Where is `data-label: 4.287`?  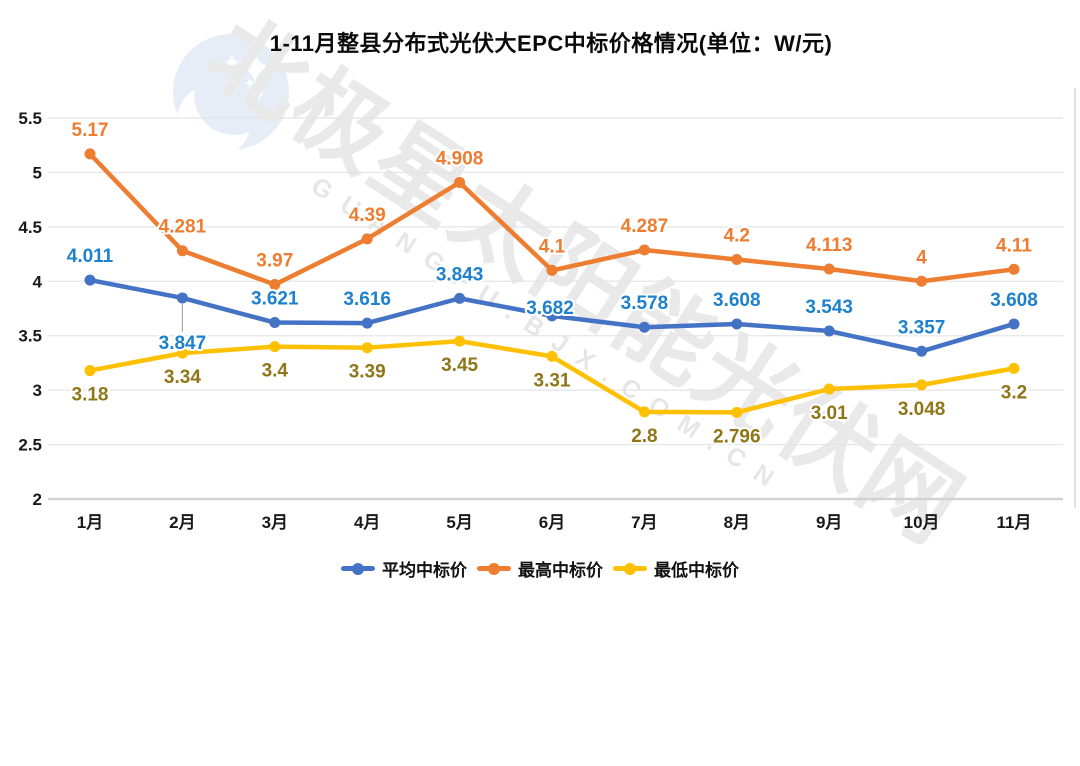
data-label: 4.287 is located at coordinates (645, 226).